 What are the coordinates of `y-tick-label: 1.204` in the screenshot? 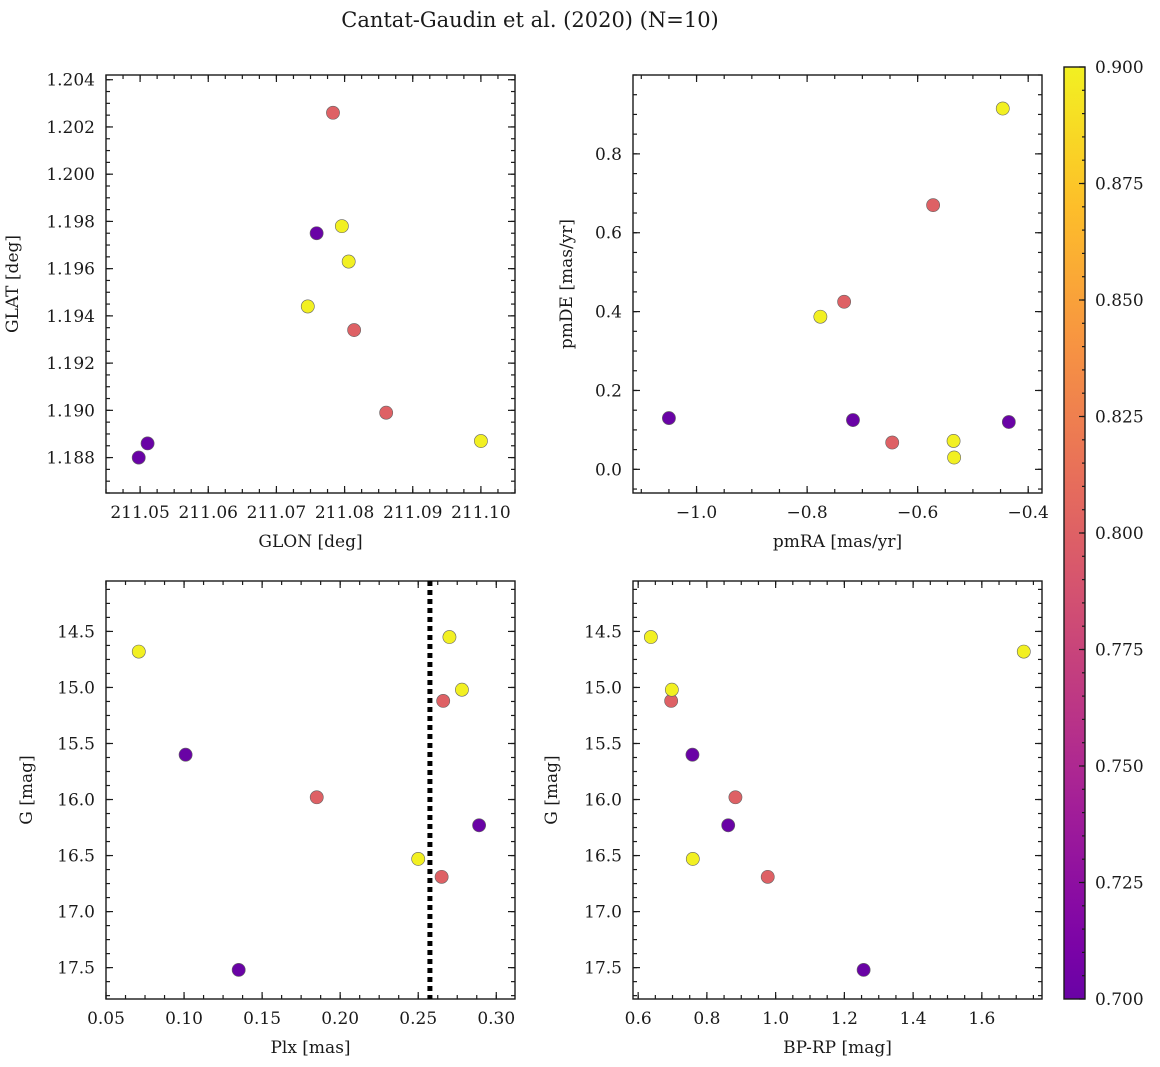 It's located at (70, 81).